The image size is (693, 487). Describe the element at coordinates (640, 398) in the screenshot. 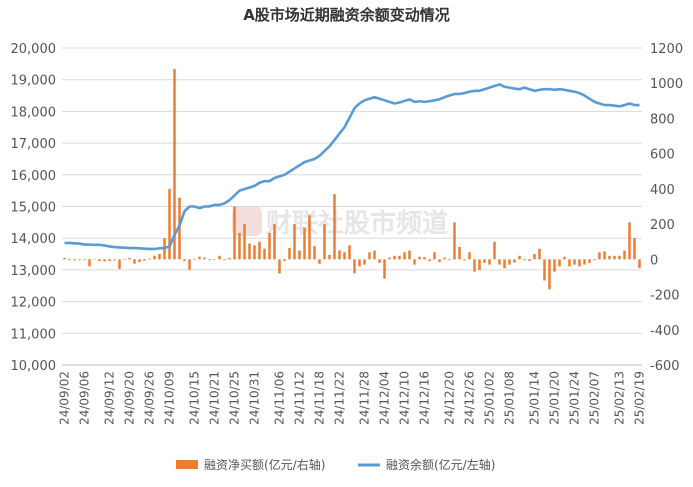

I see `x-tick-label: 25/02/19` at that location.